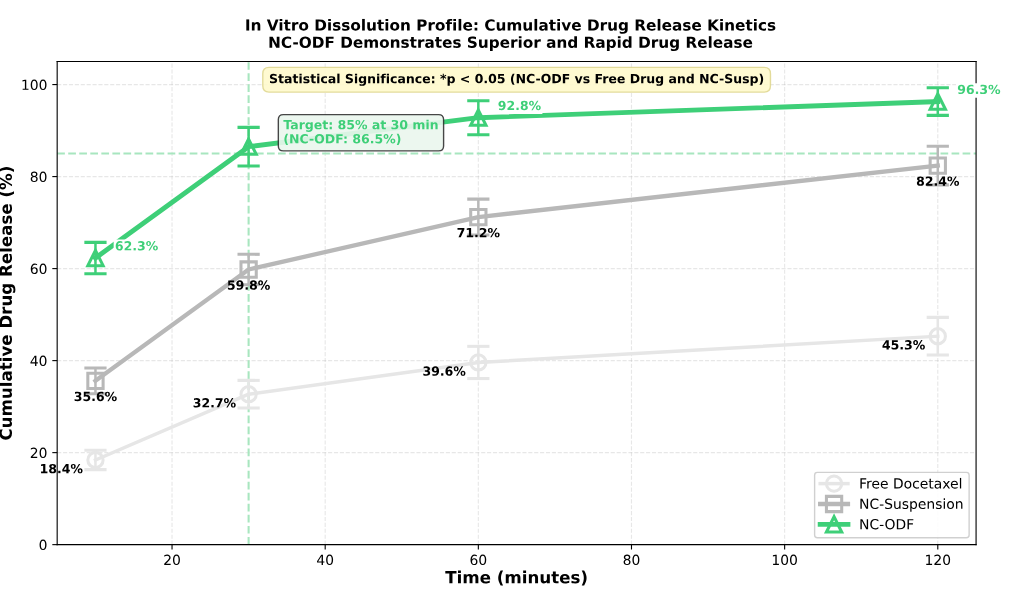 This screenshot has height=592, width=1021. What do you see at coordinates (478, 560) in the screenshot?
I see `x-tick-label: 60` at bounding box center [478, 560].